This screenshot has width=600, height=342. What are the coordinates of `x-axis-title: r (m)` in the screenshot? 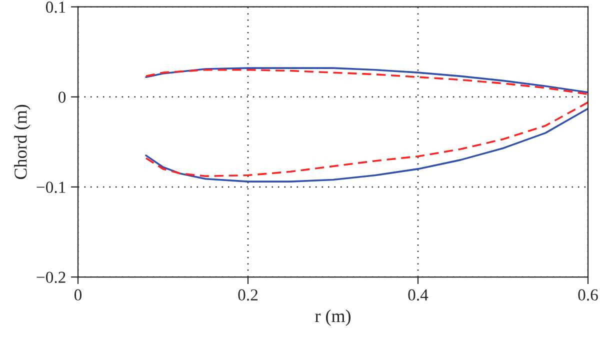 It's located at (333, 317).